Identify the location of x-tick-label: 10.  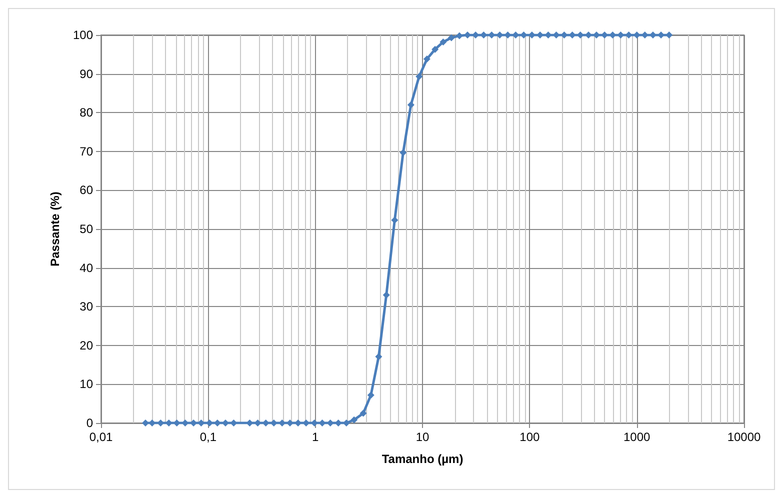
(423, 437).